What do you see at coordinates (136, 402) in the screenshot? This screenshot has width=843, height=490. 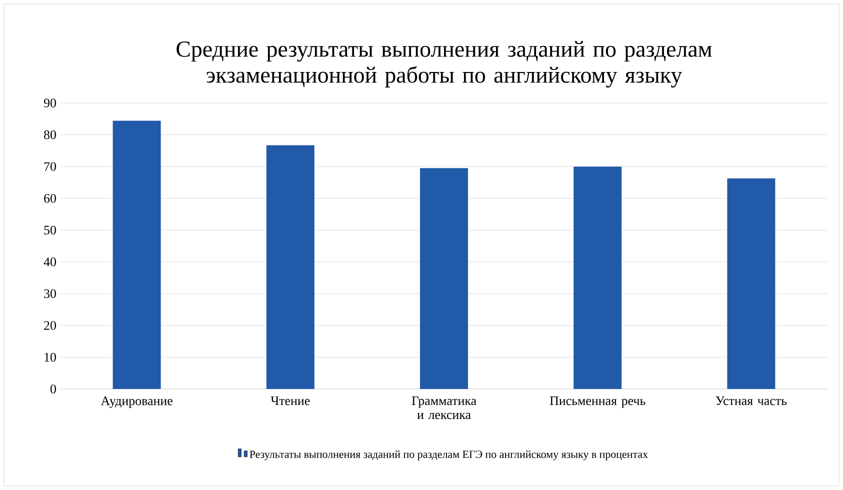 I see `x-tick-label: Аудирование` at bounding box center [136, 402].